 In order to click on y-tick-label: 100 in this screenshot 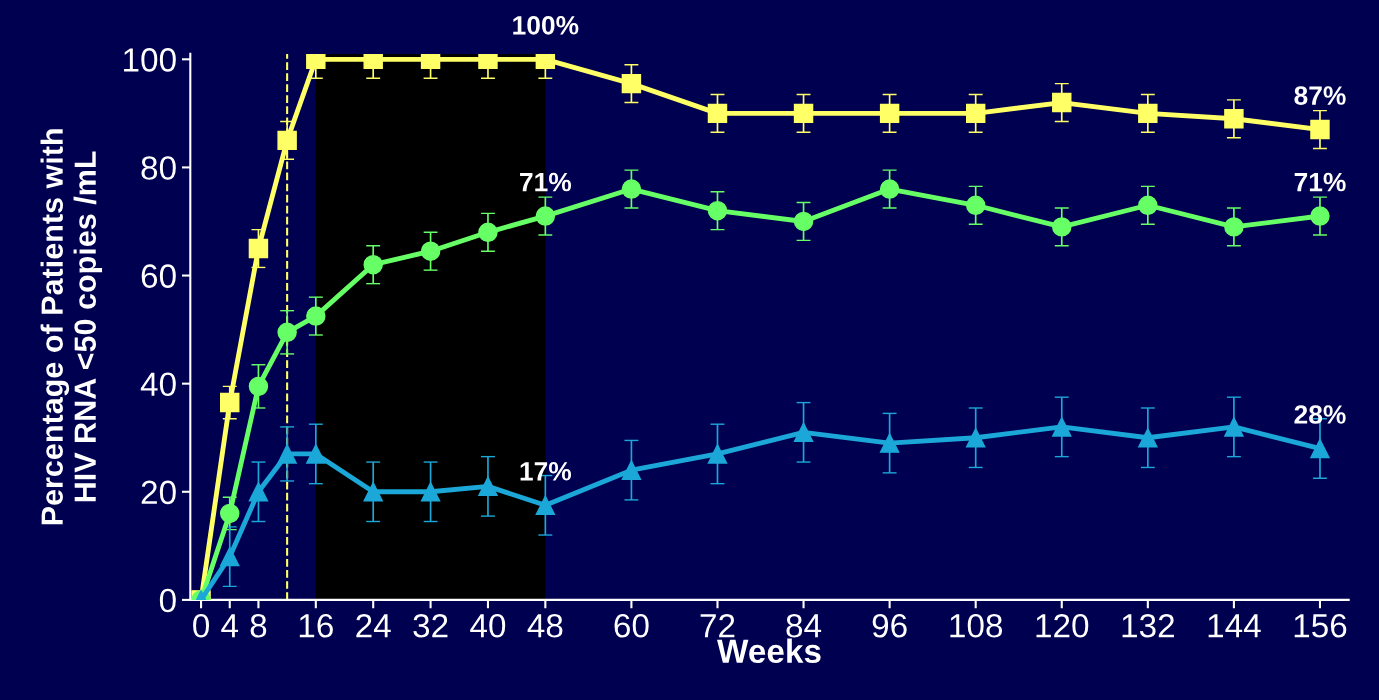, I will do `click(150, 60)`.